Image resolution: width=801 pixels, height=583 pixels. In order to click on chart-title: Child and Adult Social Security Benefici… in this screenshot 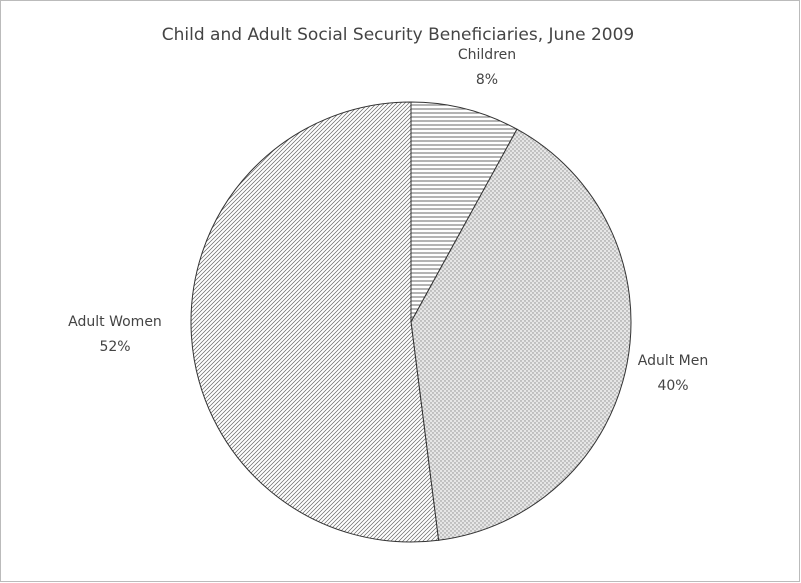, I will do `click(398, 35)`.